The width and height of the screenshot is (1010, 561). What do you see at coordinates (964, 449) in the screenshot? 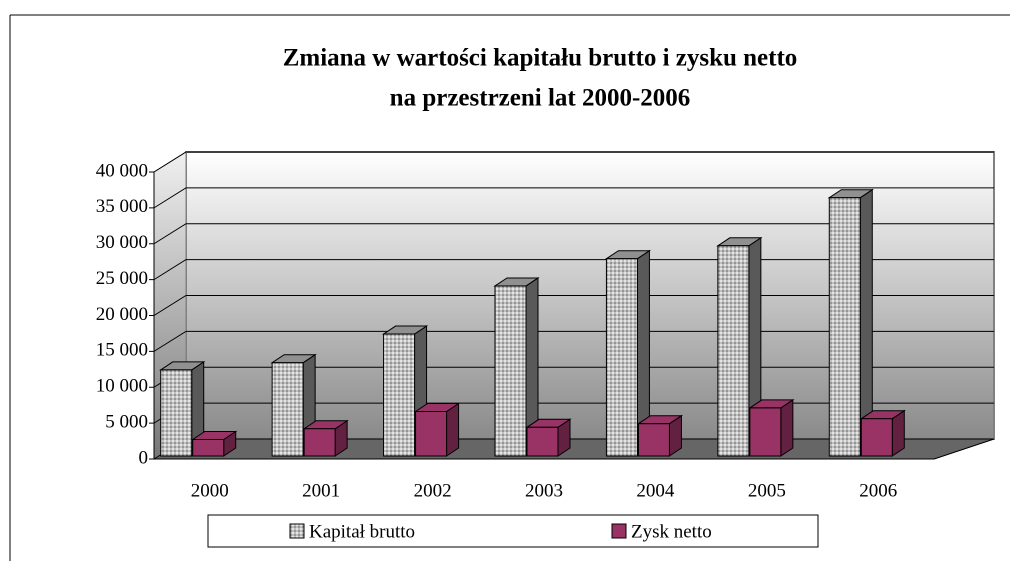
I see `x-axis-depth` at bounding box center [964, 449].